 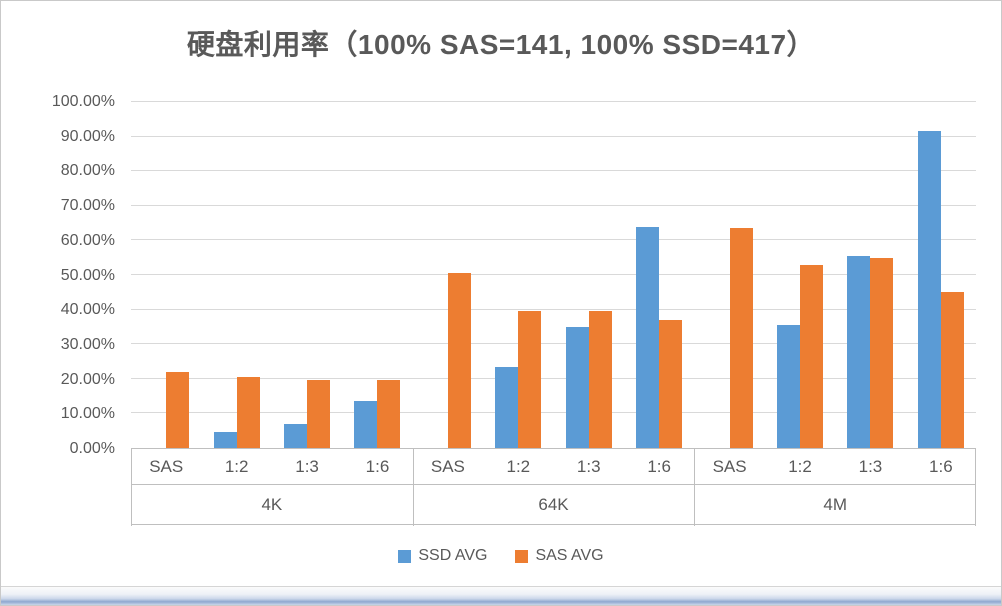 I want to click on group-label: 64K, so click(x=553, y=504).